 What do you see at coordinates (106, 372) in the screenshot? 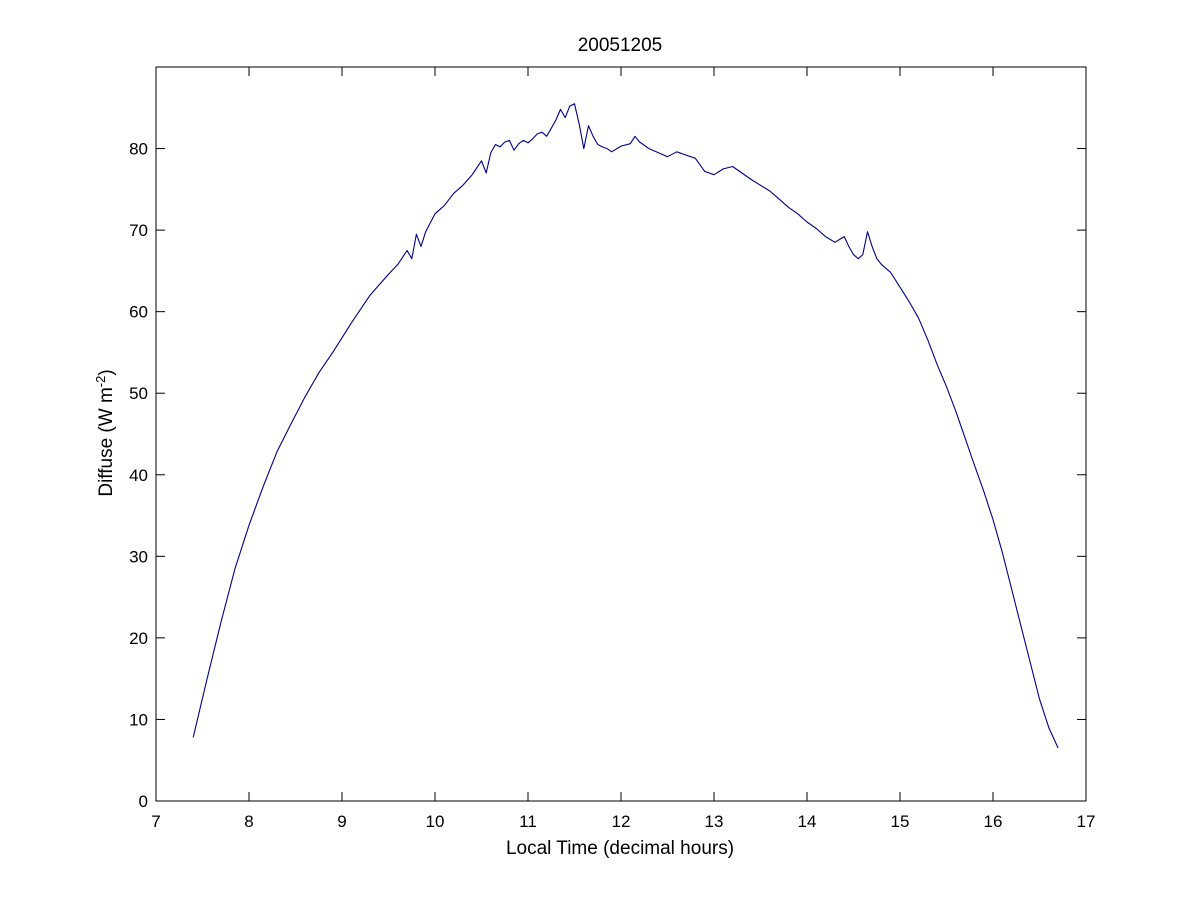
I see `y-axis-label-close: )` at bounding box center [106, 372].